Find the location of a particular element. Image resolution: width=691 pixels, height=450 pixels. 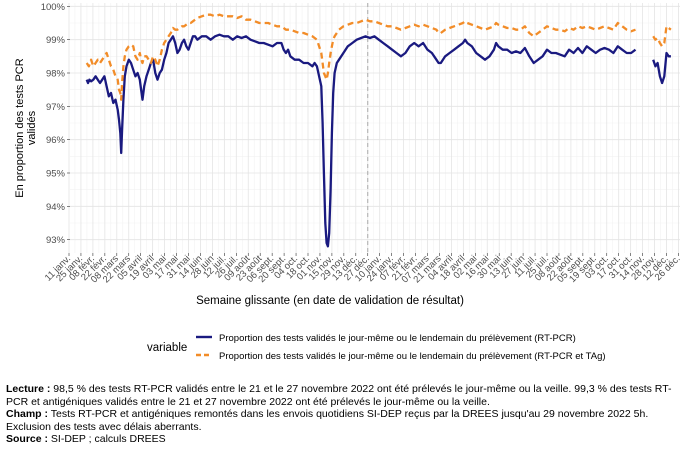

note-lecture-label: Lecture : is located at coordinates (28, 389).